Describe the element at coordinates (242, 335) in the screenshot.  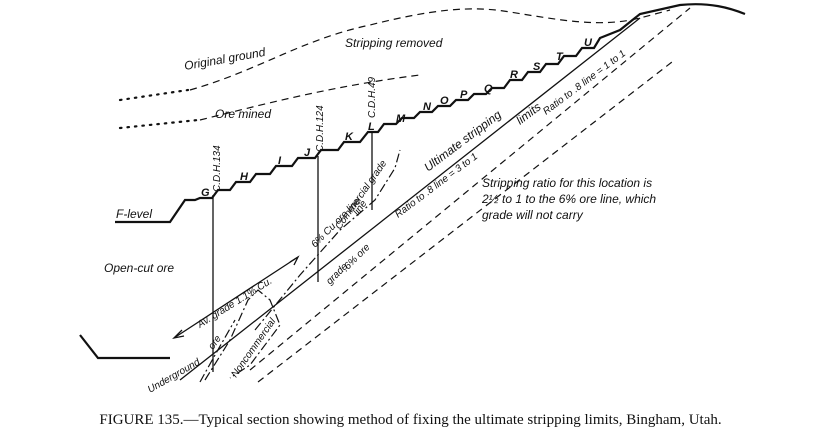
I see `noncommercial-line` at that location.